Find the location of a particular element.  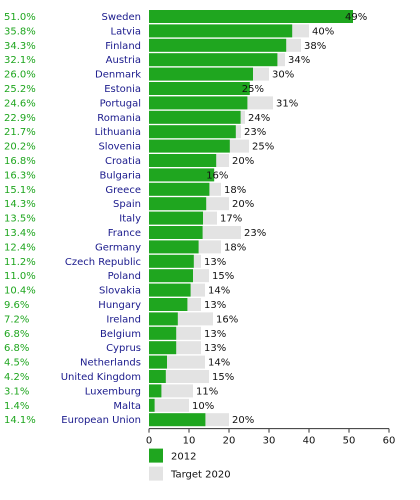

category-label: Denmark is located at coordinates (118, 75).